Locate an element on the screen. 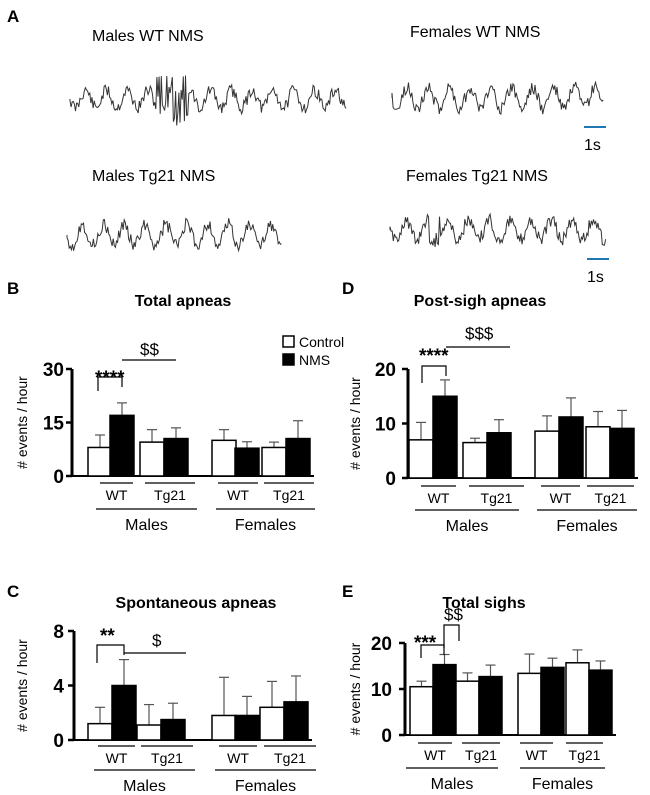  panel-label-c: C is located at coordinates (13, 591).